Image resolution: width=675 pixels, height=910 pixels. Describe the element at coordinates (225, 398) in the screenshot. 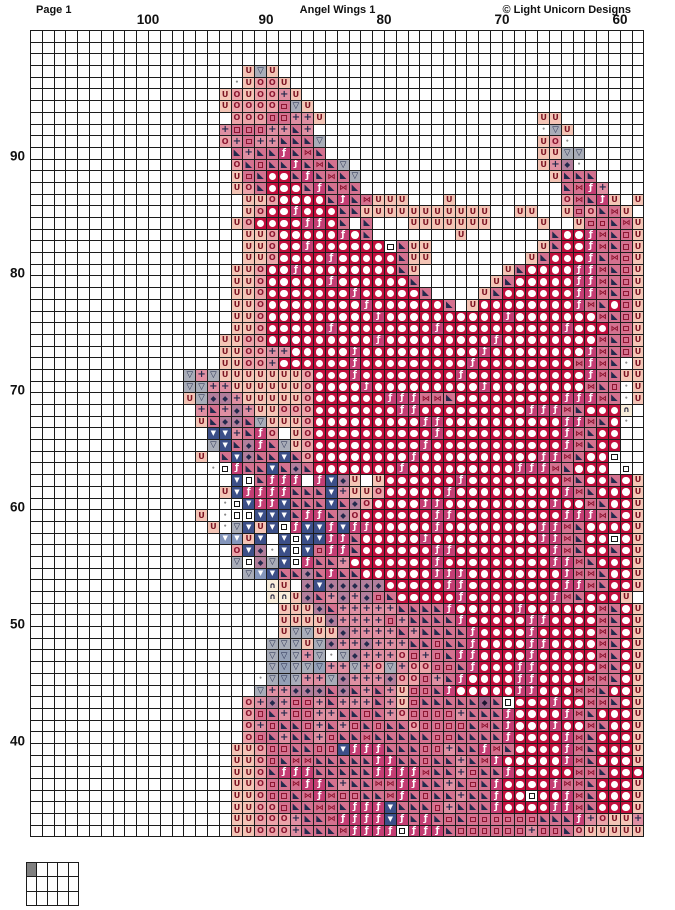

I see `stitch-cell: ◆` at that location.